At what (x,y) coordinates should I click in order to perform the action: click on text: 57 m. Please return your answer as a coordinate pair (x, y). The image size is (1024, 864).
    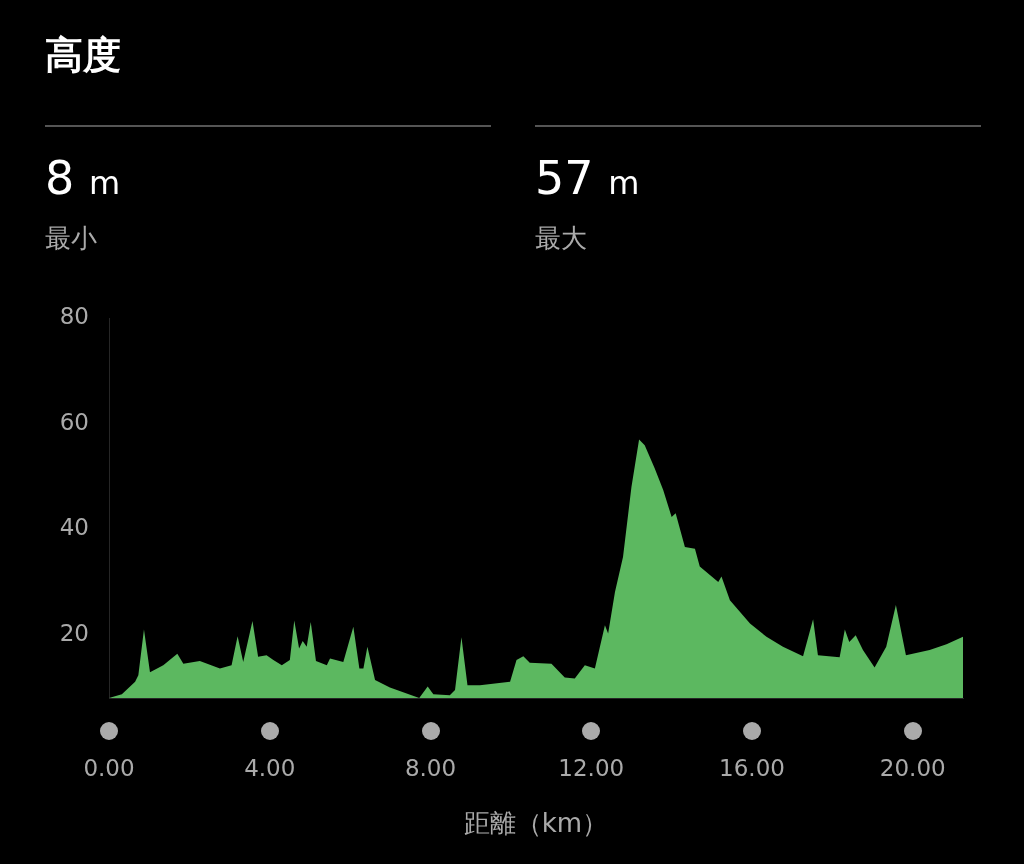
    Looking at the image, I should click on (587, 178).